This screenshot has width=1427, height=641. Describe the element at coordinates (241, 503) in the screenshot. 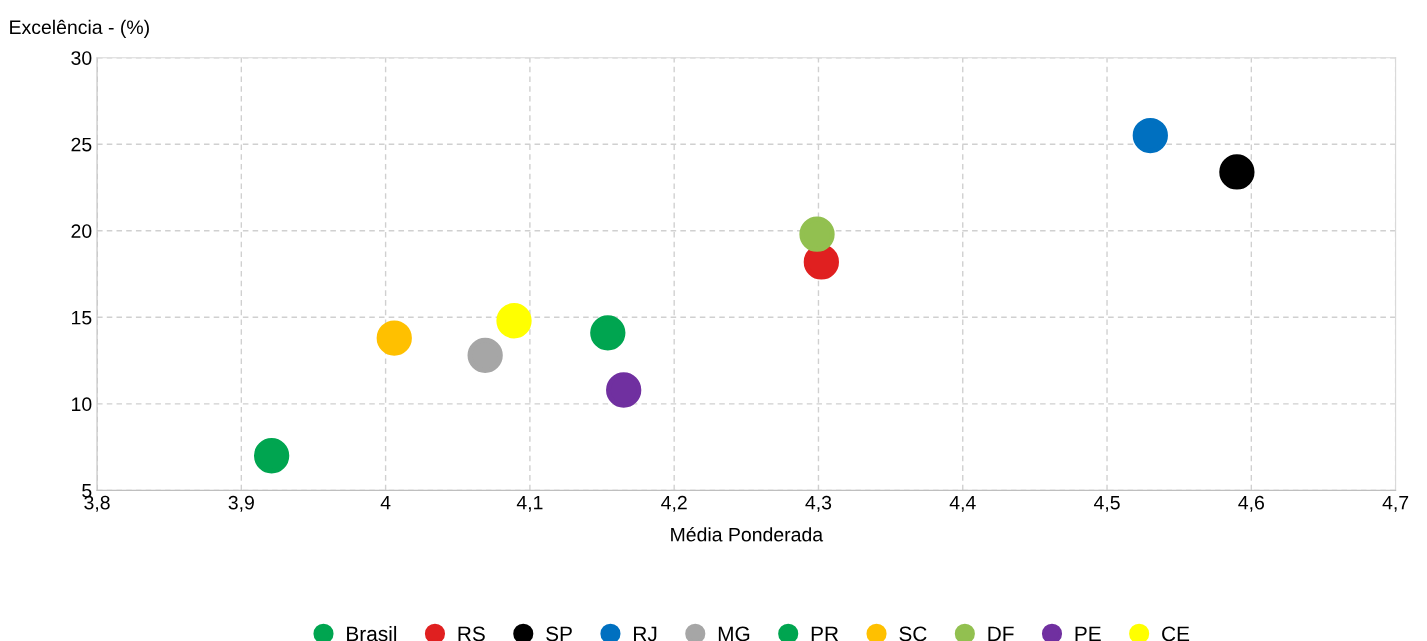

I see `x-tick-label: 3,9` at that location.